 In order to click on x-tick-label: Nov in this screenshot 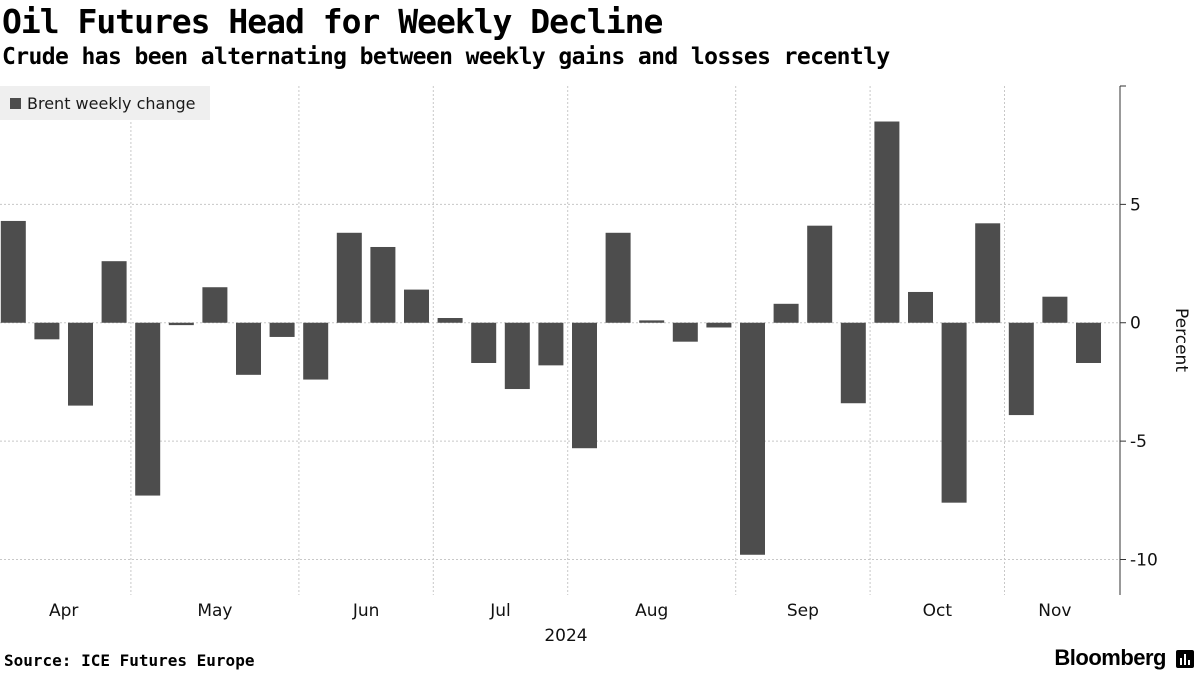, I will do `click(1054, 611)`.